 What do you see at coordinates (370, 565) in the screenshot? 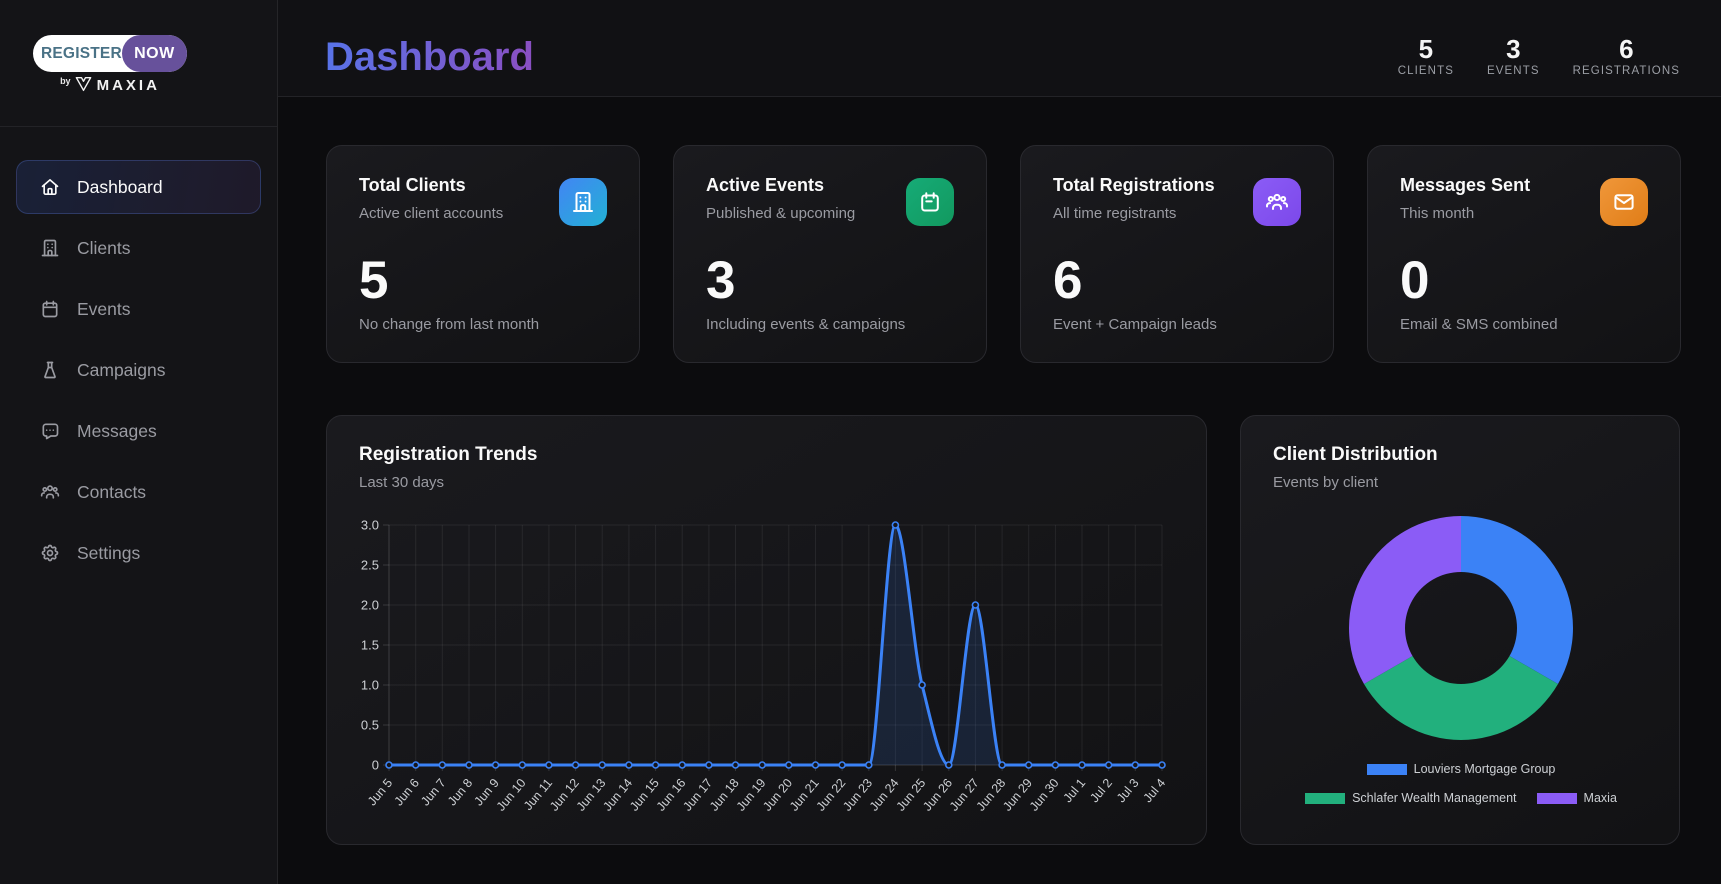
I see `svg-text: 2.5` at bounding box center [370, 565].